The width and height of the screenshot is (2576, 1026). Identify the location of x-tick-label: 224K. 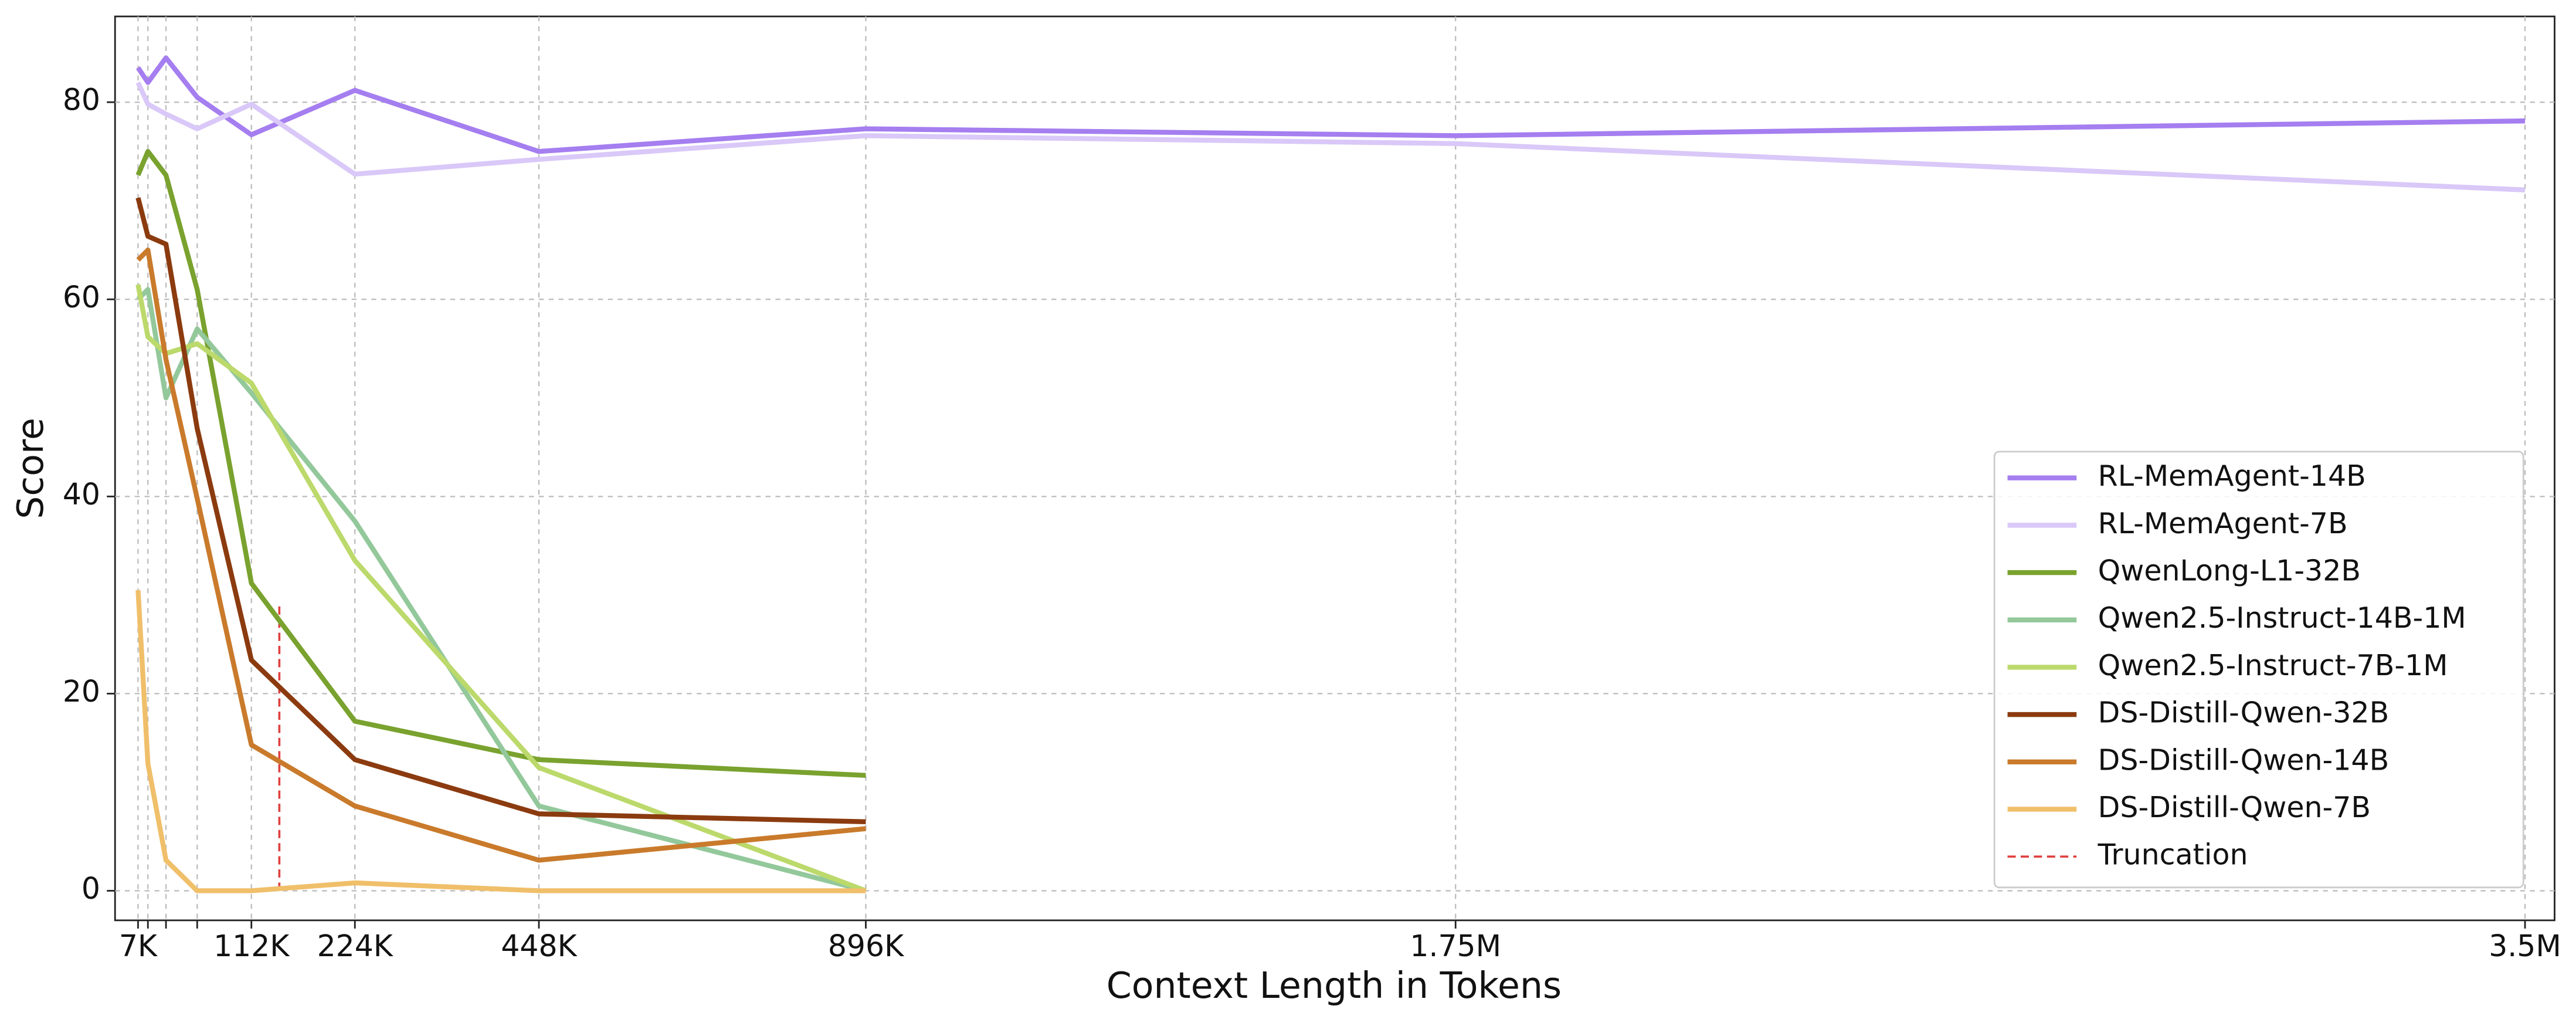
(355, 946).